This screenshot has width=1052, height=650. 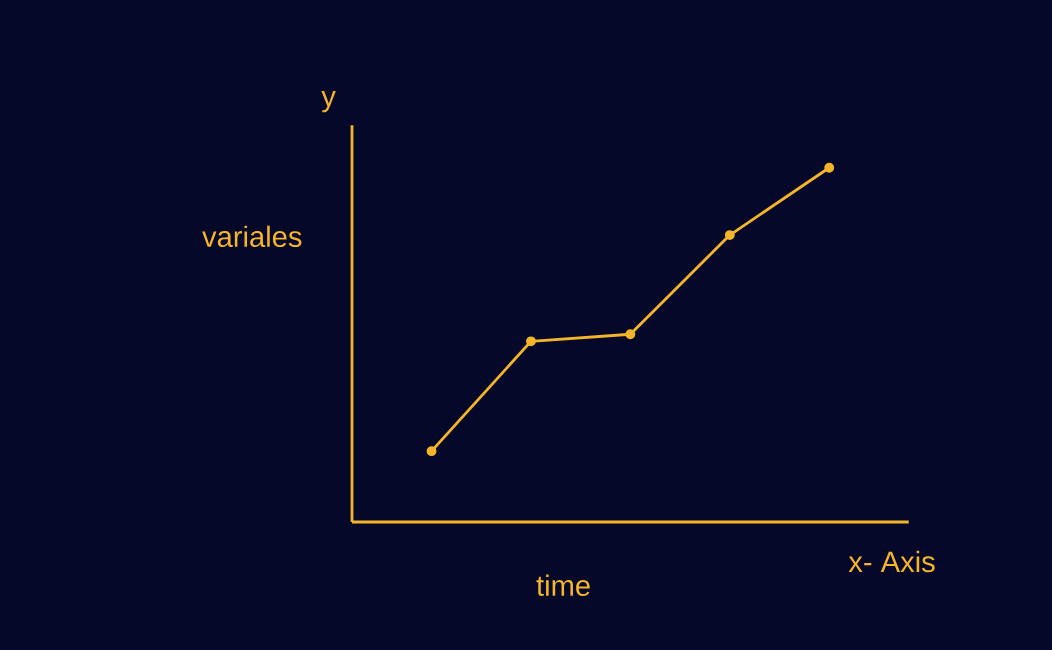 I want to click on y-axis-title: y, so click(x=328, y=101).